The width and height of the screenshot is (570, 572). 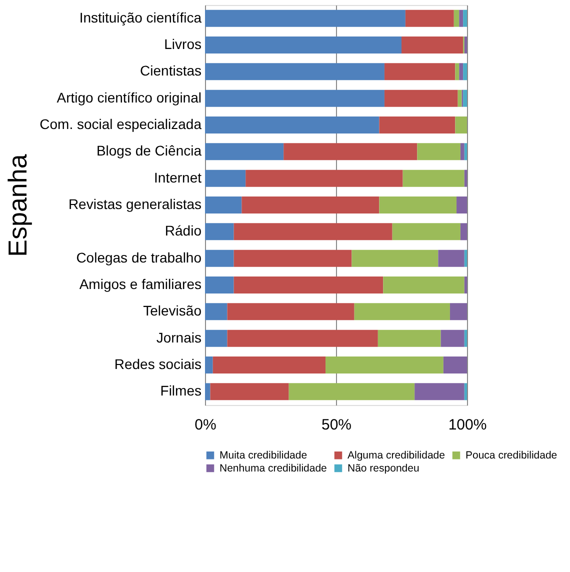 What do you see at coordinates (179, 337) in the screenshot?
I see `y-tick-label: Jornais` at bounding box center [179, 337].